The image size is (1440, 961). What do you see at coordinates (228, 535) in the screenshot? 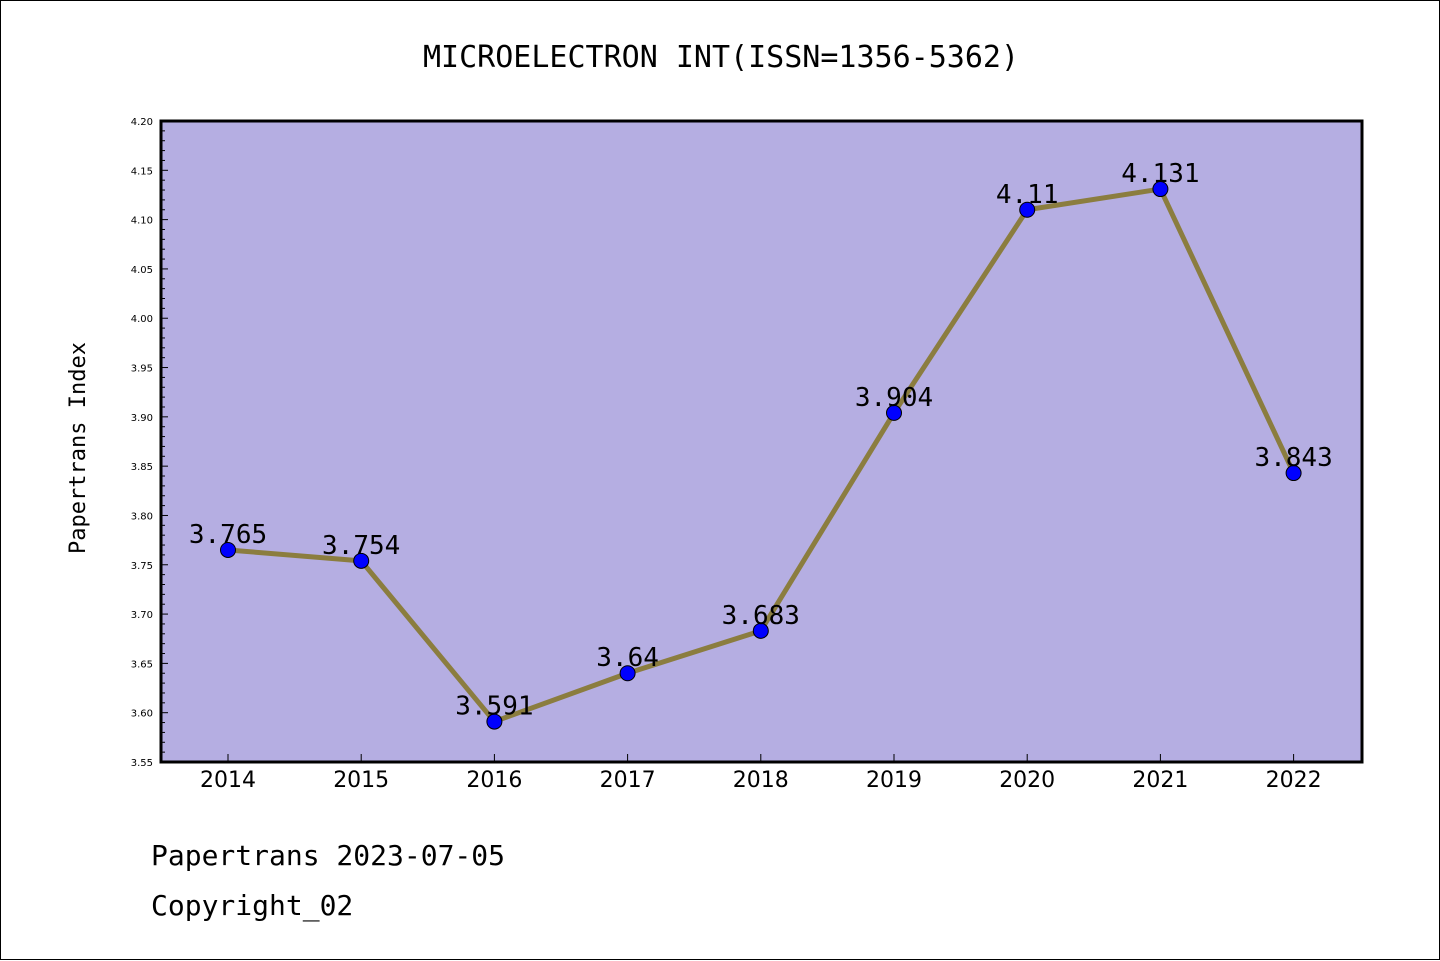
I see `data-label: 3.765` at bounding box center [228, 535].